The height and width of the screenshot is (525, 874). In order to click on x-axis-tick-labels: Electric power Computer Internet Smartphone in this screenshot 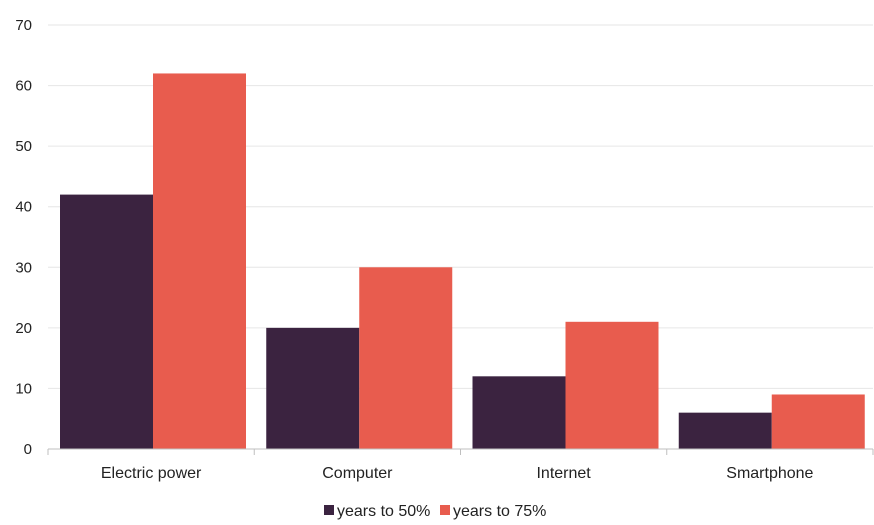, I will do `click(457, 473)`.